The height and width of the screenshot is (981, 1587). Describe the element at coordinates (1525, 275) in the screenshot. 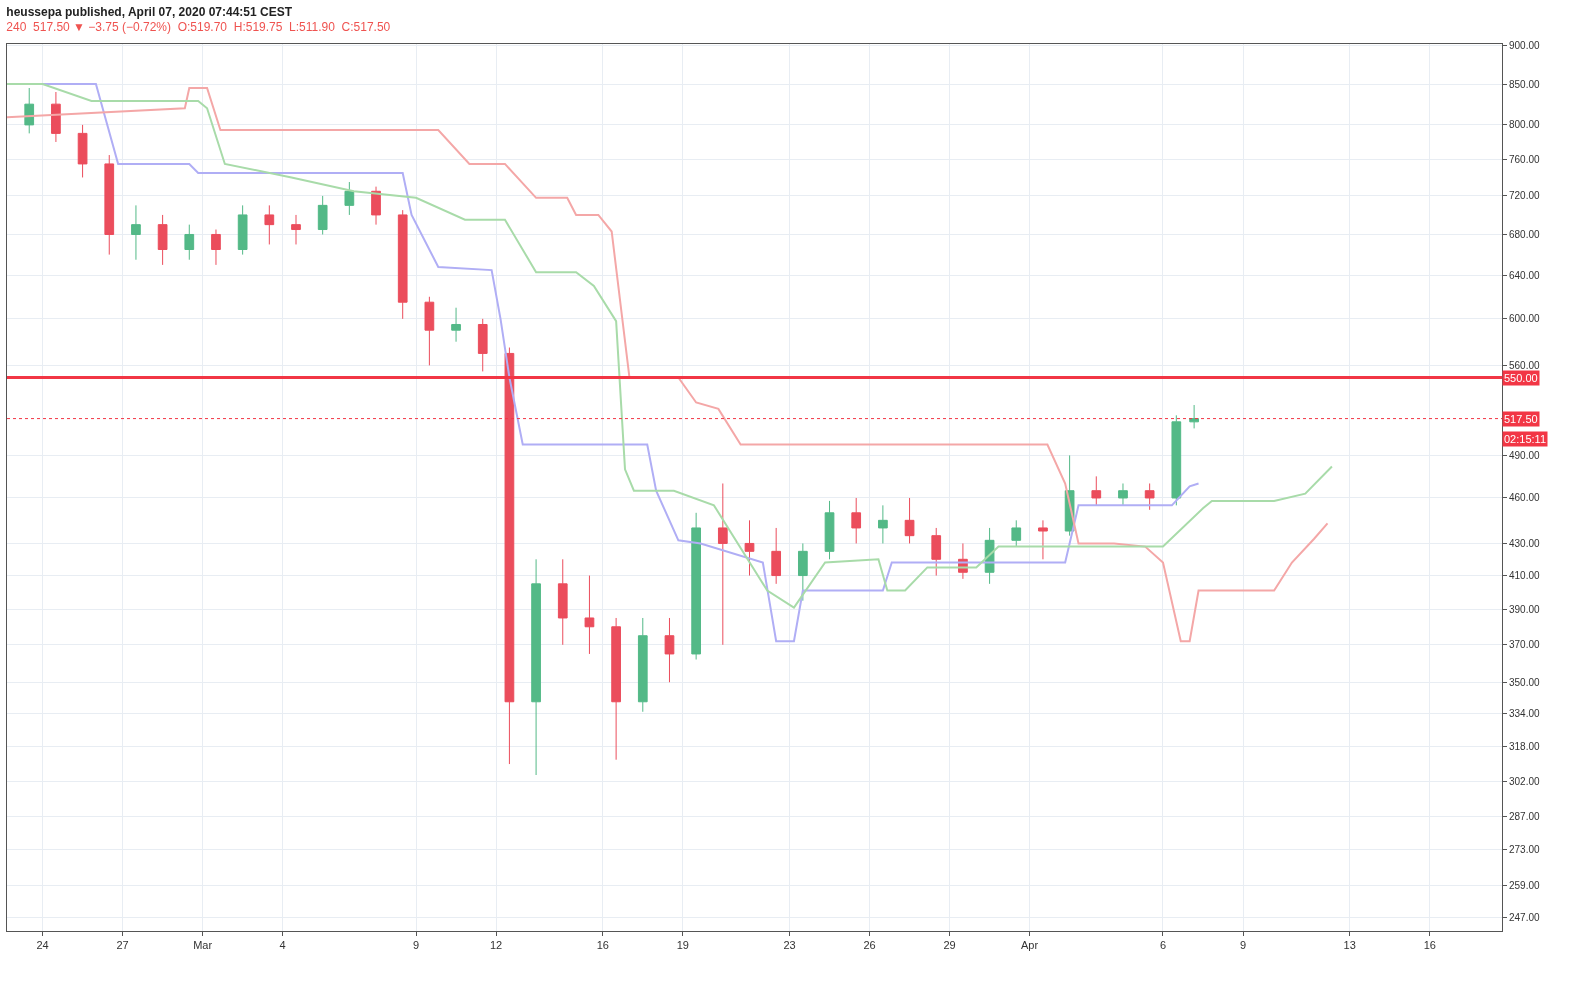

I see `y-tick-label: 640.00` at that location.